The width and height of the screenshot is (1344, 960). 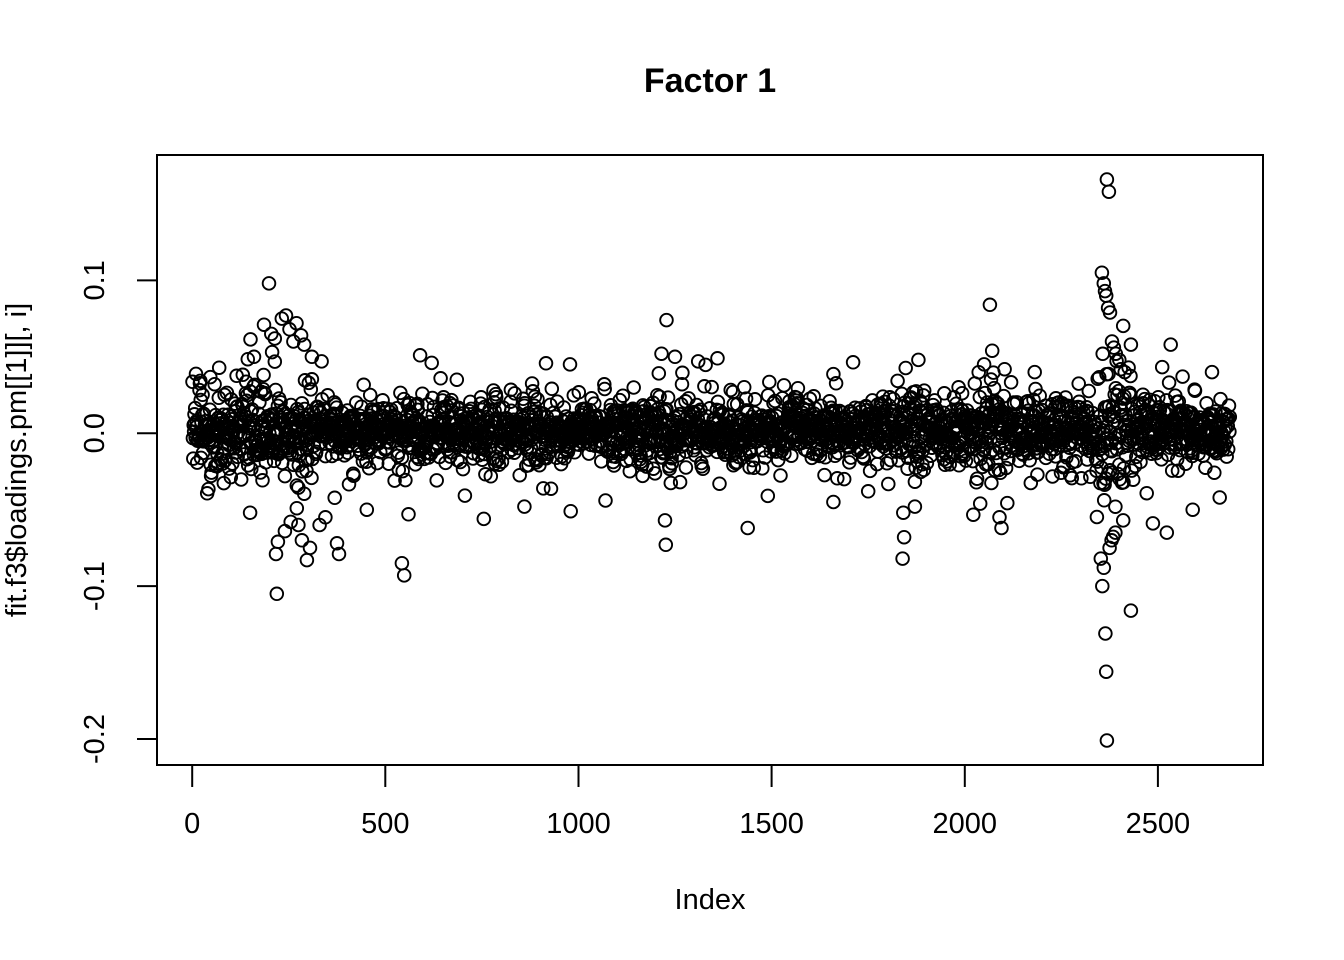 I want to click on x-tick-label: 1000, so click(x=578, y=824).